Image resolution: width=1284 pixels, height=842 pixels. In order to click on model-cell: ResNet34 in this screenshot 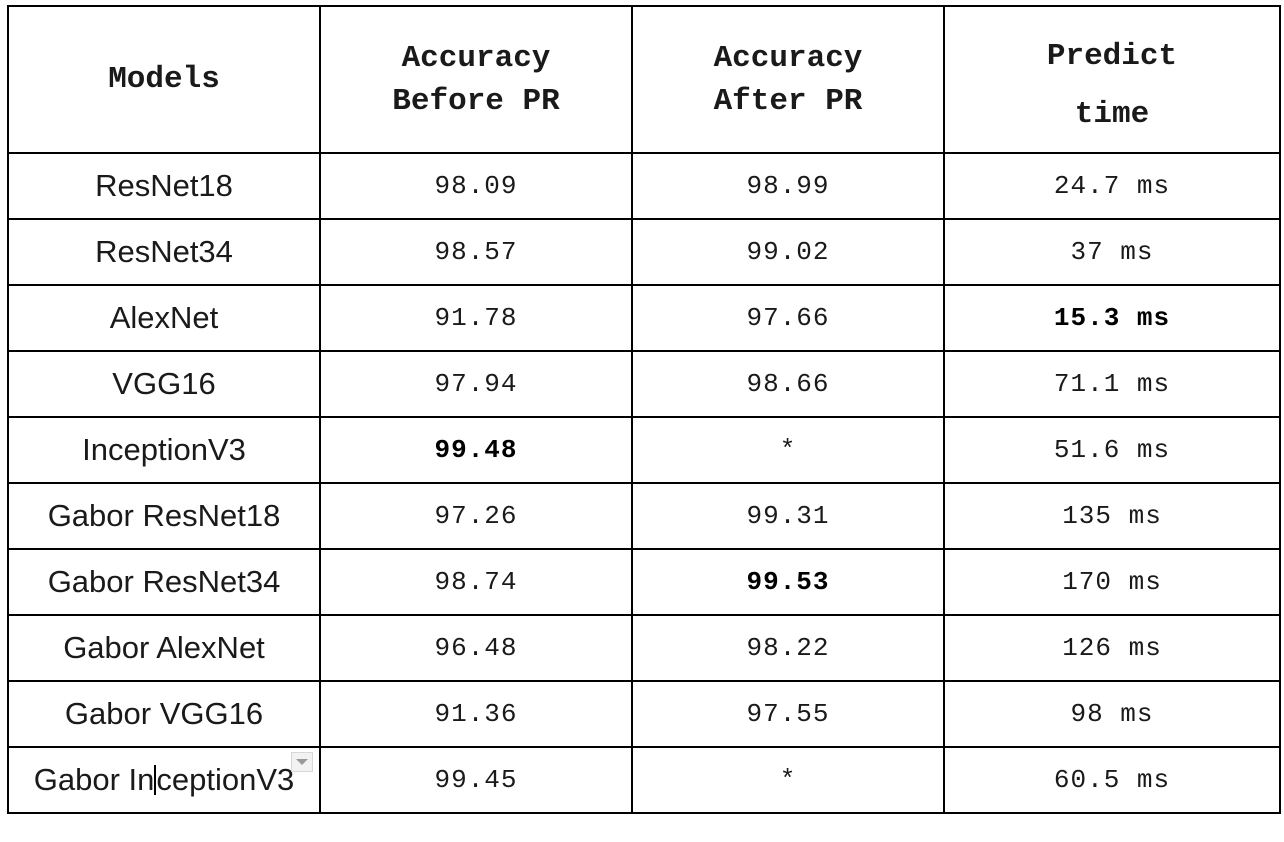, I will do `click(164, 252)`.